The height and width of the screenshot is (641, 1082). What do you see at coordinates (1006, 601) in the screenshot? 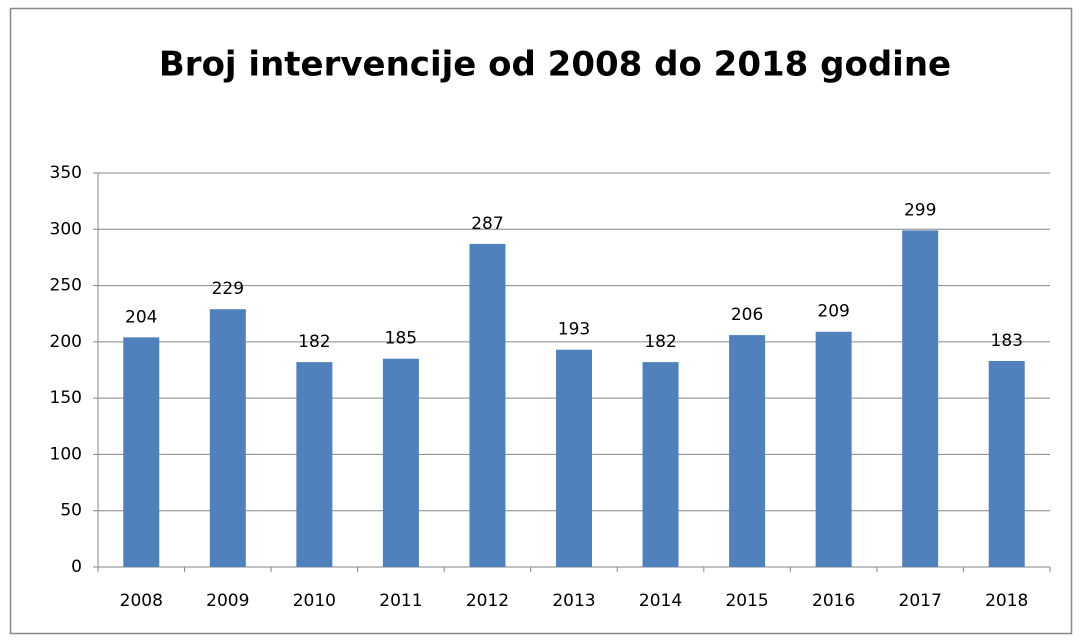
I see `x-tick-label: 2018` at bounding box center [1006, 601].